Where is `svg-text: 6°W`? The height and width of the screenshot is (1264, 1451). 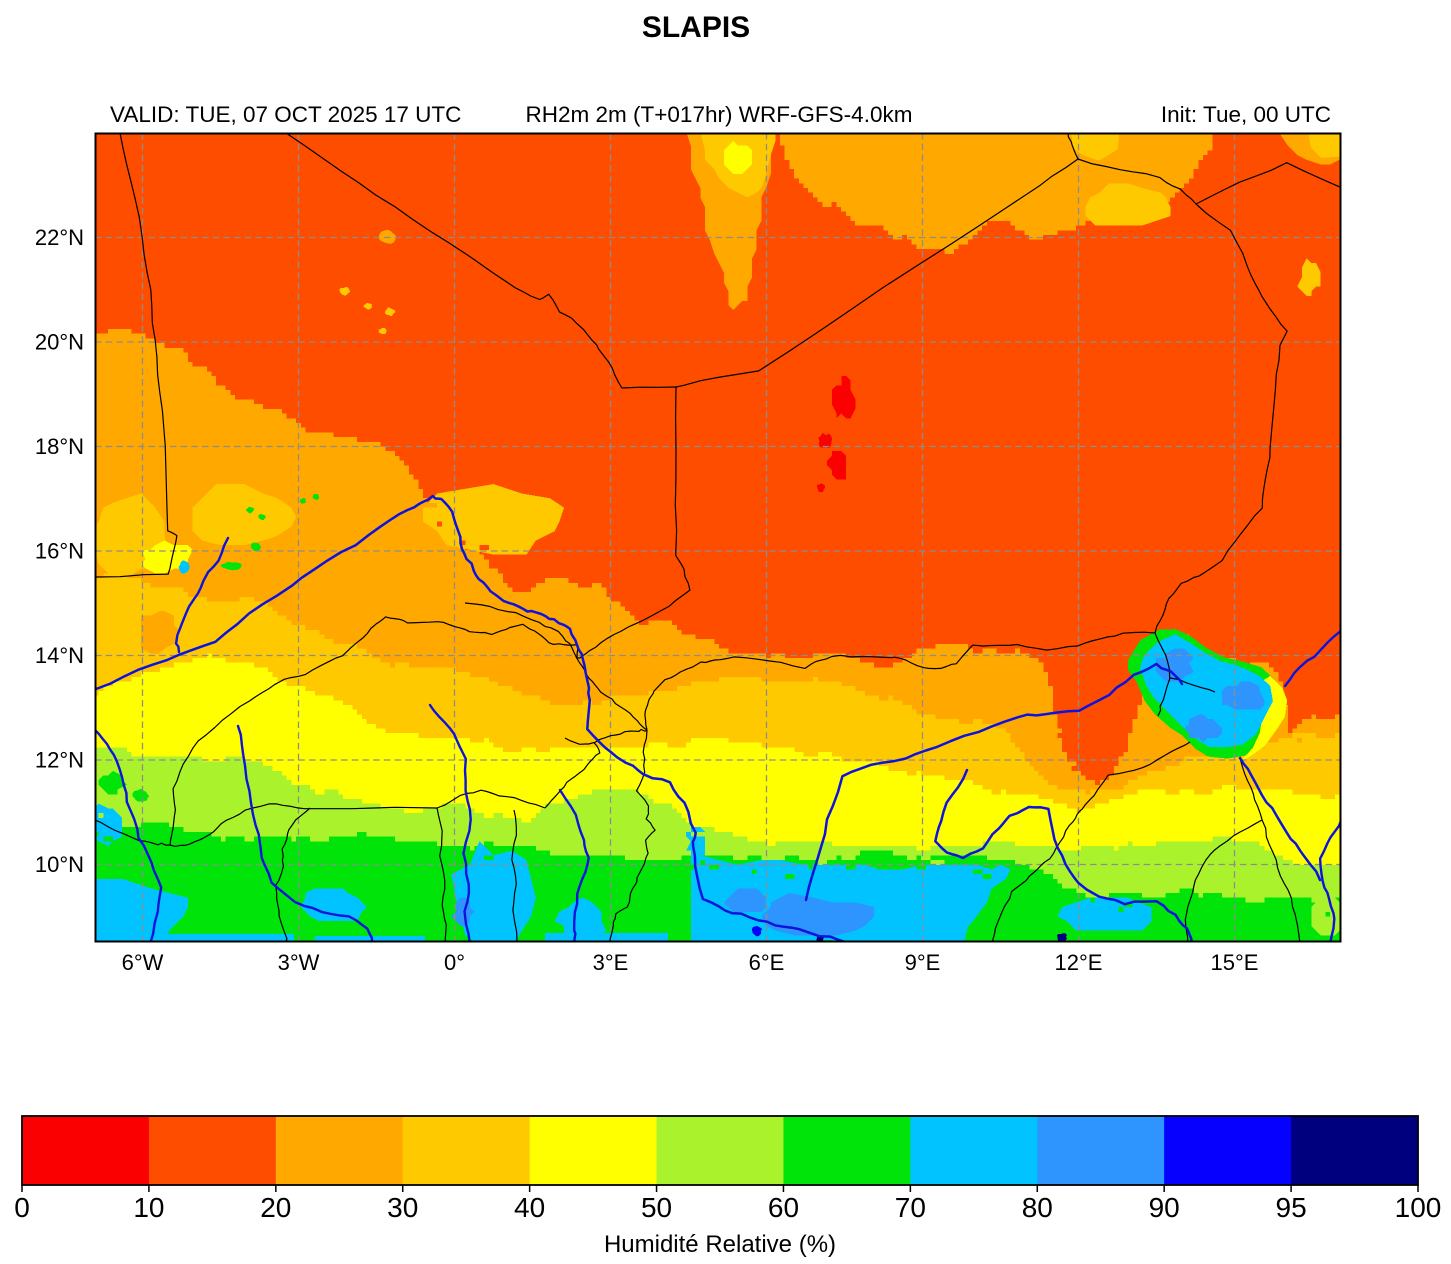
svg-text: 6°W is located at coordinates (143, 962).